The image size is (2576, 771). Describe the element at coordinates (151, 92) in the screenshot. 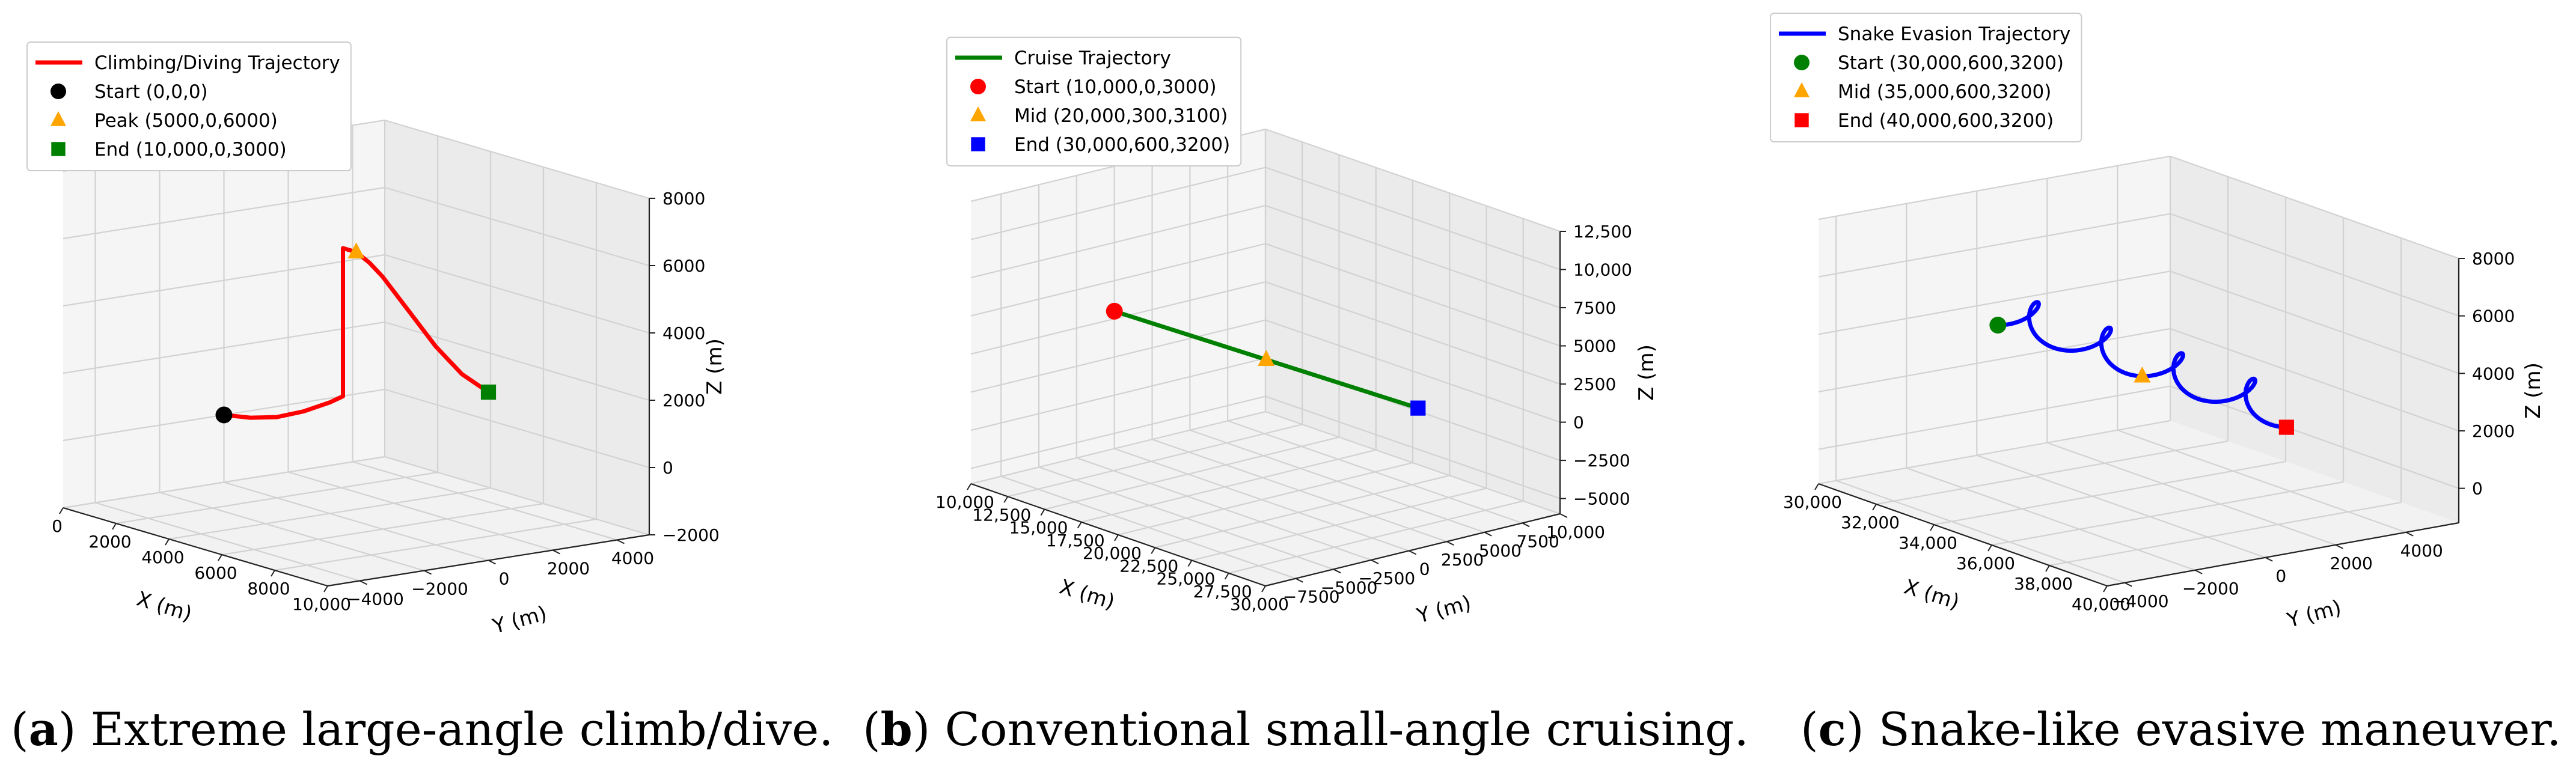

I see `legend-label: Start (0,0,0)` at that location.